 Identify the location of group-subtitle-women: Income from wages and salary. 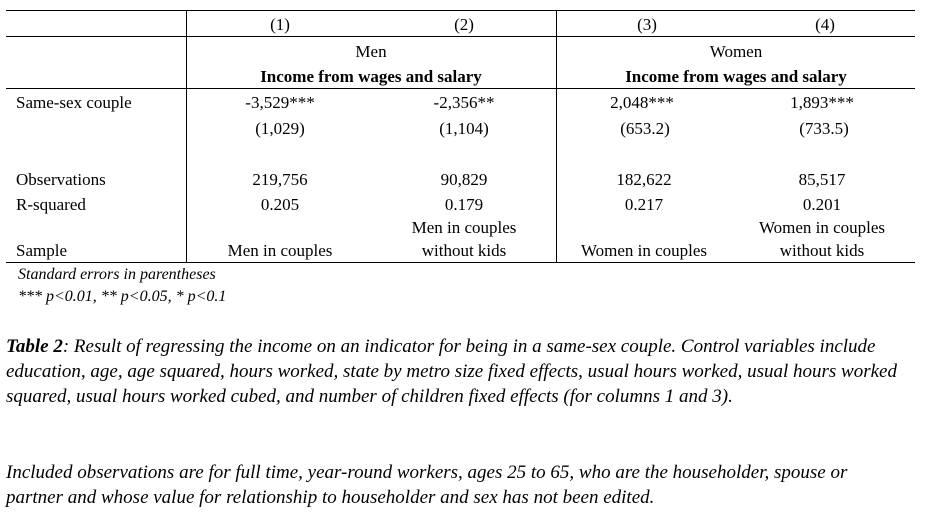
(736, 76).